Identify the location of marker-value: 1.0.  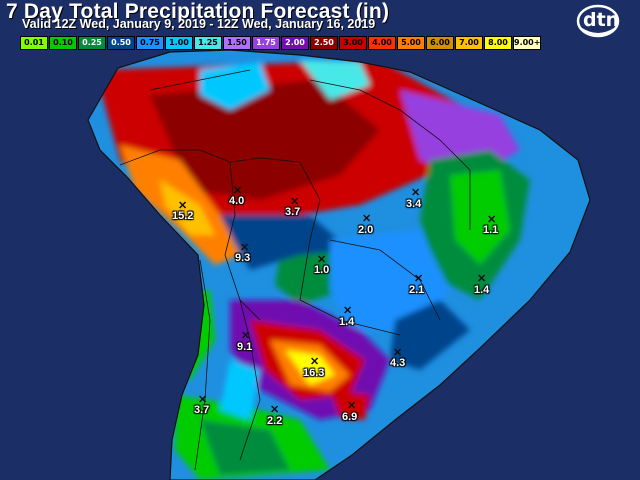
(322, 270).